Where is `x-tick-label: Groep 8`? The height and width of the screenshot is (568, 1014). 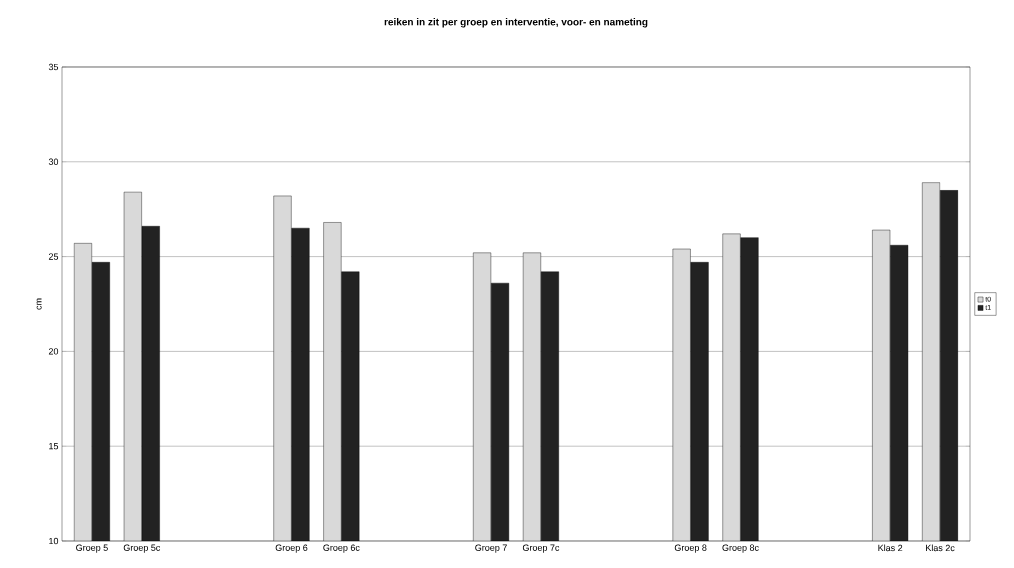 x-tick-label: Groep 8 is located at coordinates (690, 548).